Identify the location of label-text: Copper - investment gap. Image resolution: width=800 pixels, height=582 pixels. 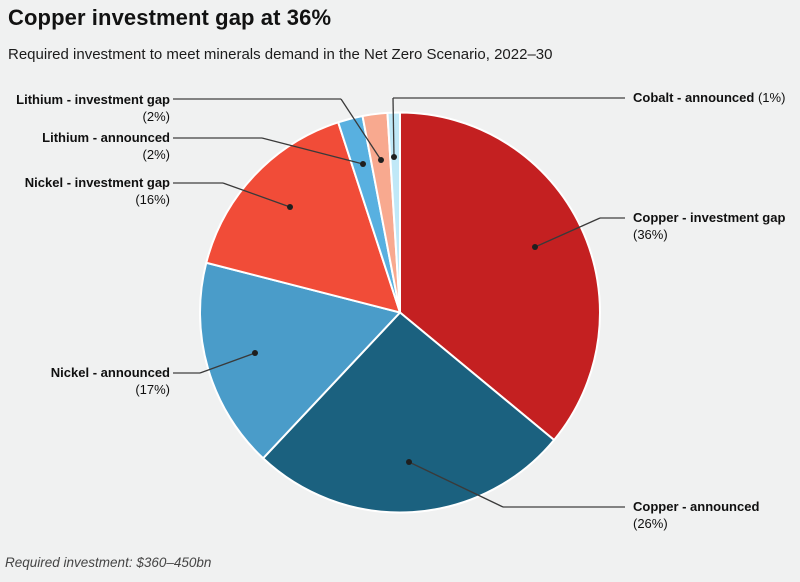
(709, 217).